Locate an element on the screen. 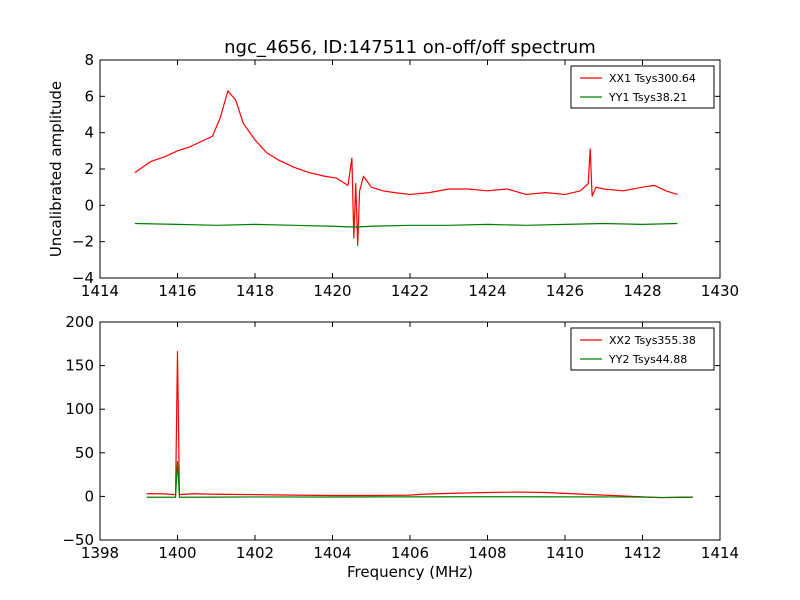  x-tick-label: 1400 is located at coordinates (177, 553).